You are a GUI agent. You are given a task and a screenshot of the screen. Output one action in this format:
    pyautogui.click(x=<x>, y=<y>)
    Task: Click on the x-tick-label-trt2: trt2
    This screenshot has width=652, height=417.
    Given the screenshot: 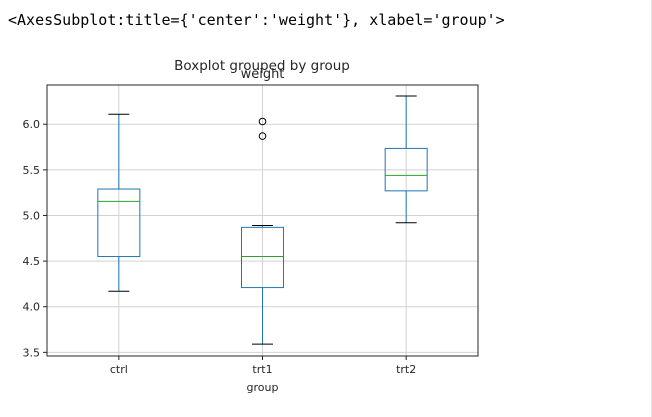 What is the action you would take?
    pyautogui.click(x=406, y=369)
    